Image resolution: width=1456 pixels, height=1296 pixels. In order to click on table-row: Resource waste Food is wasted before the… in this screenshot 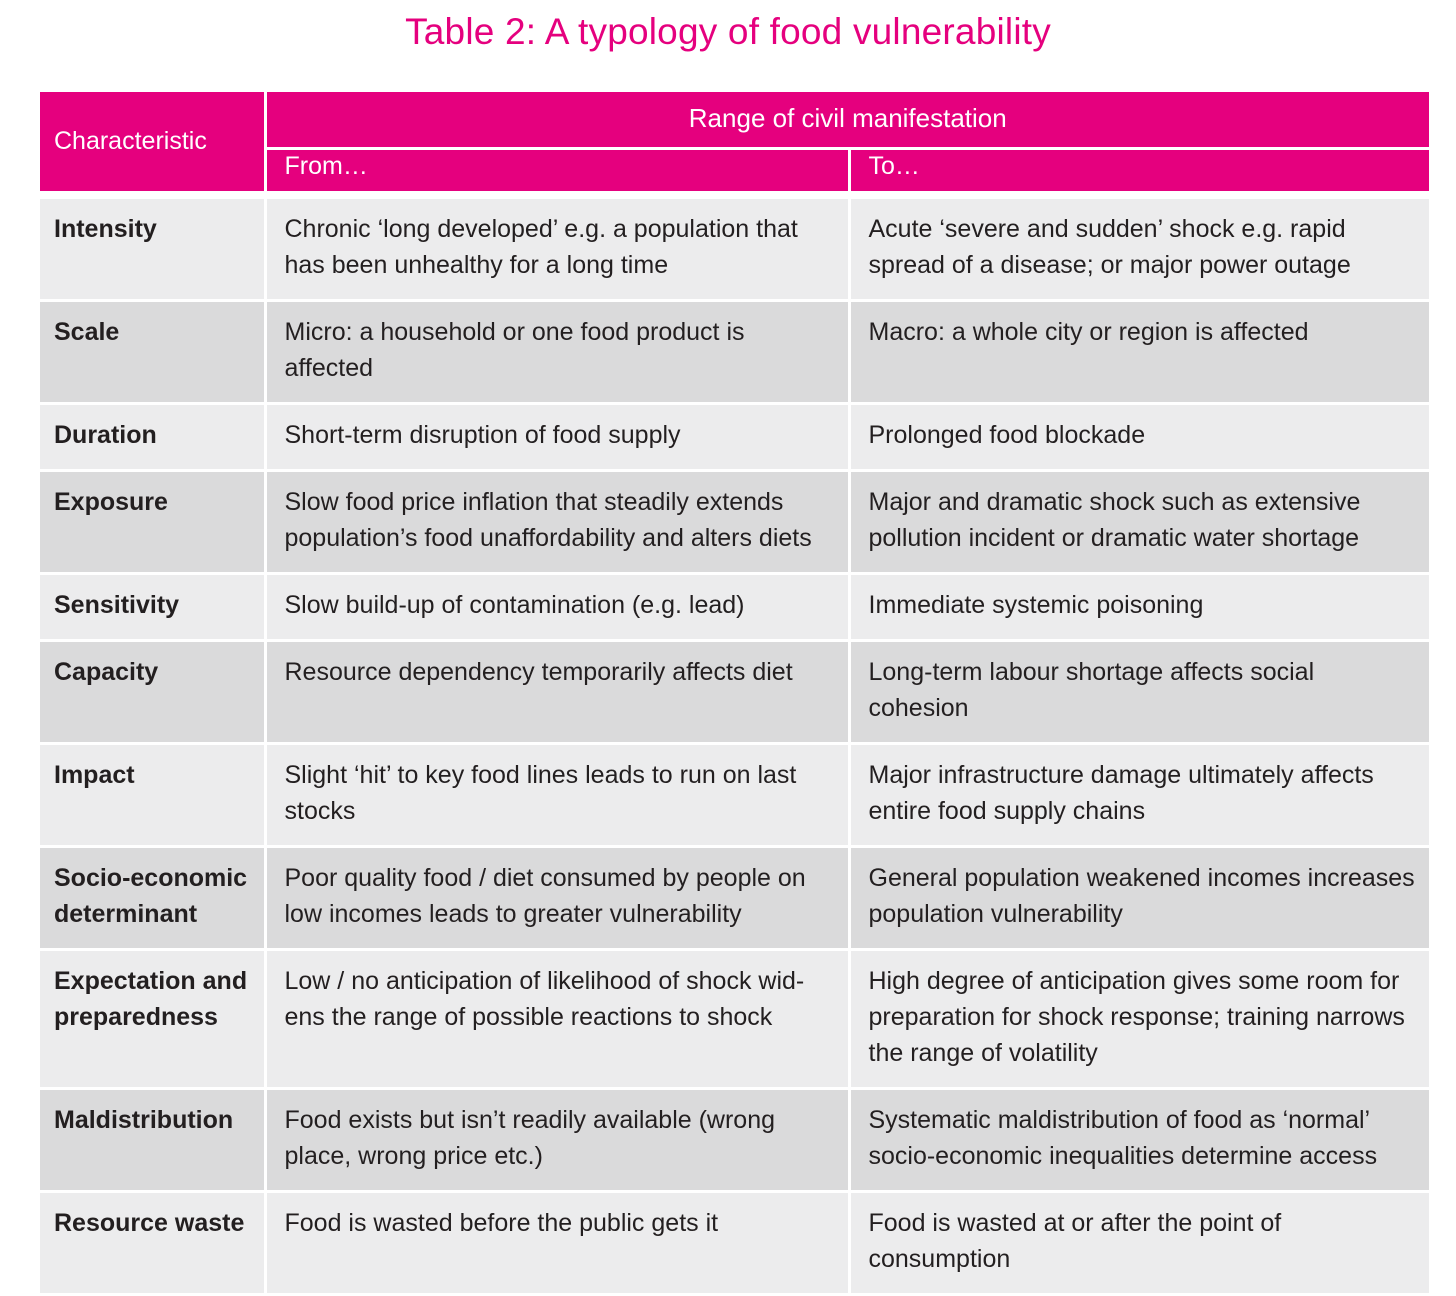, I will do `click(735, 1243)`.